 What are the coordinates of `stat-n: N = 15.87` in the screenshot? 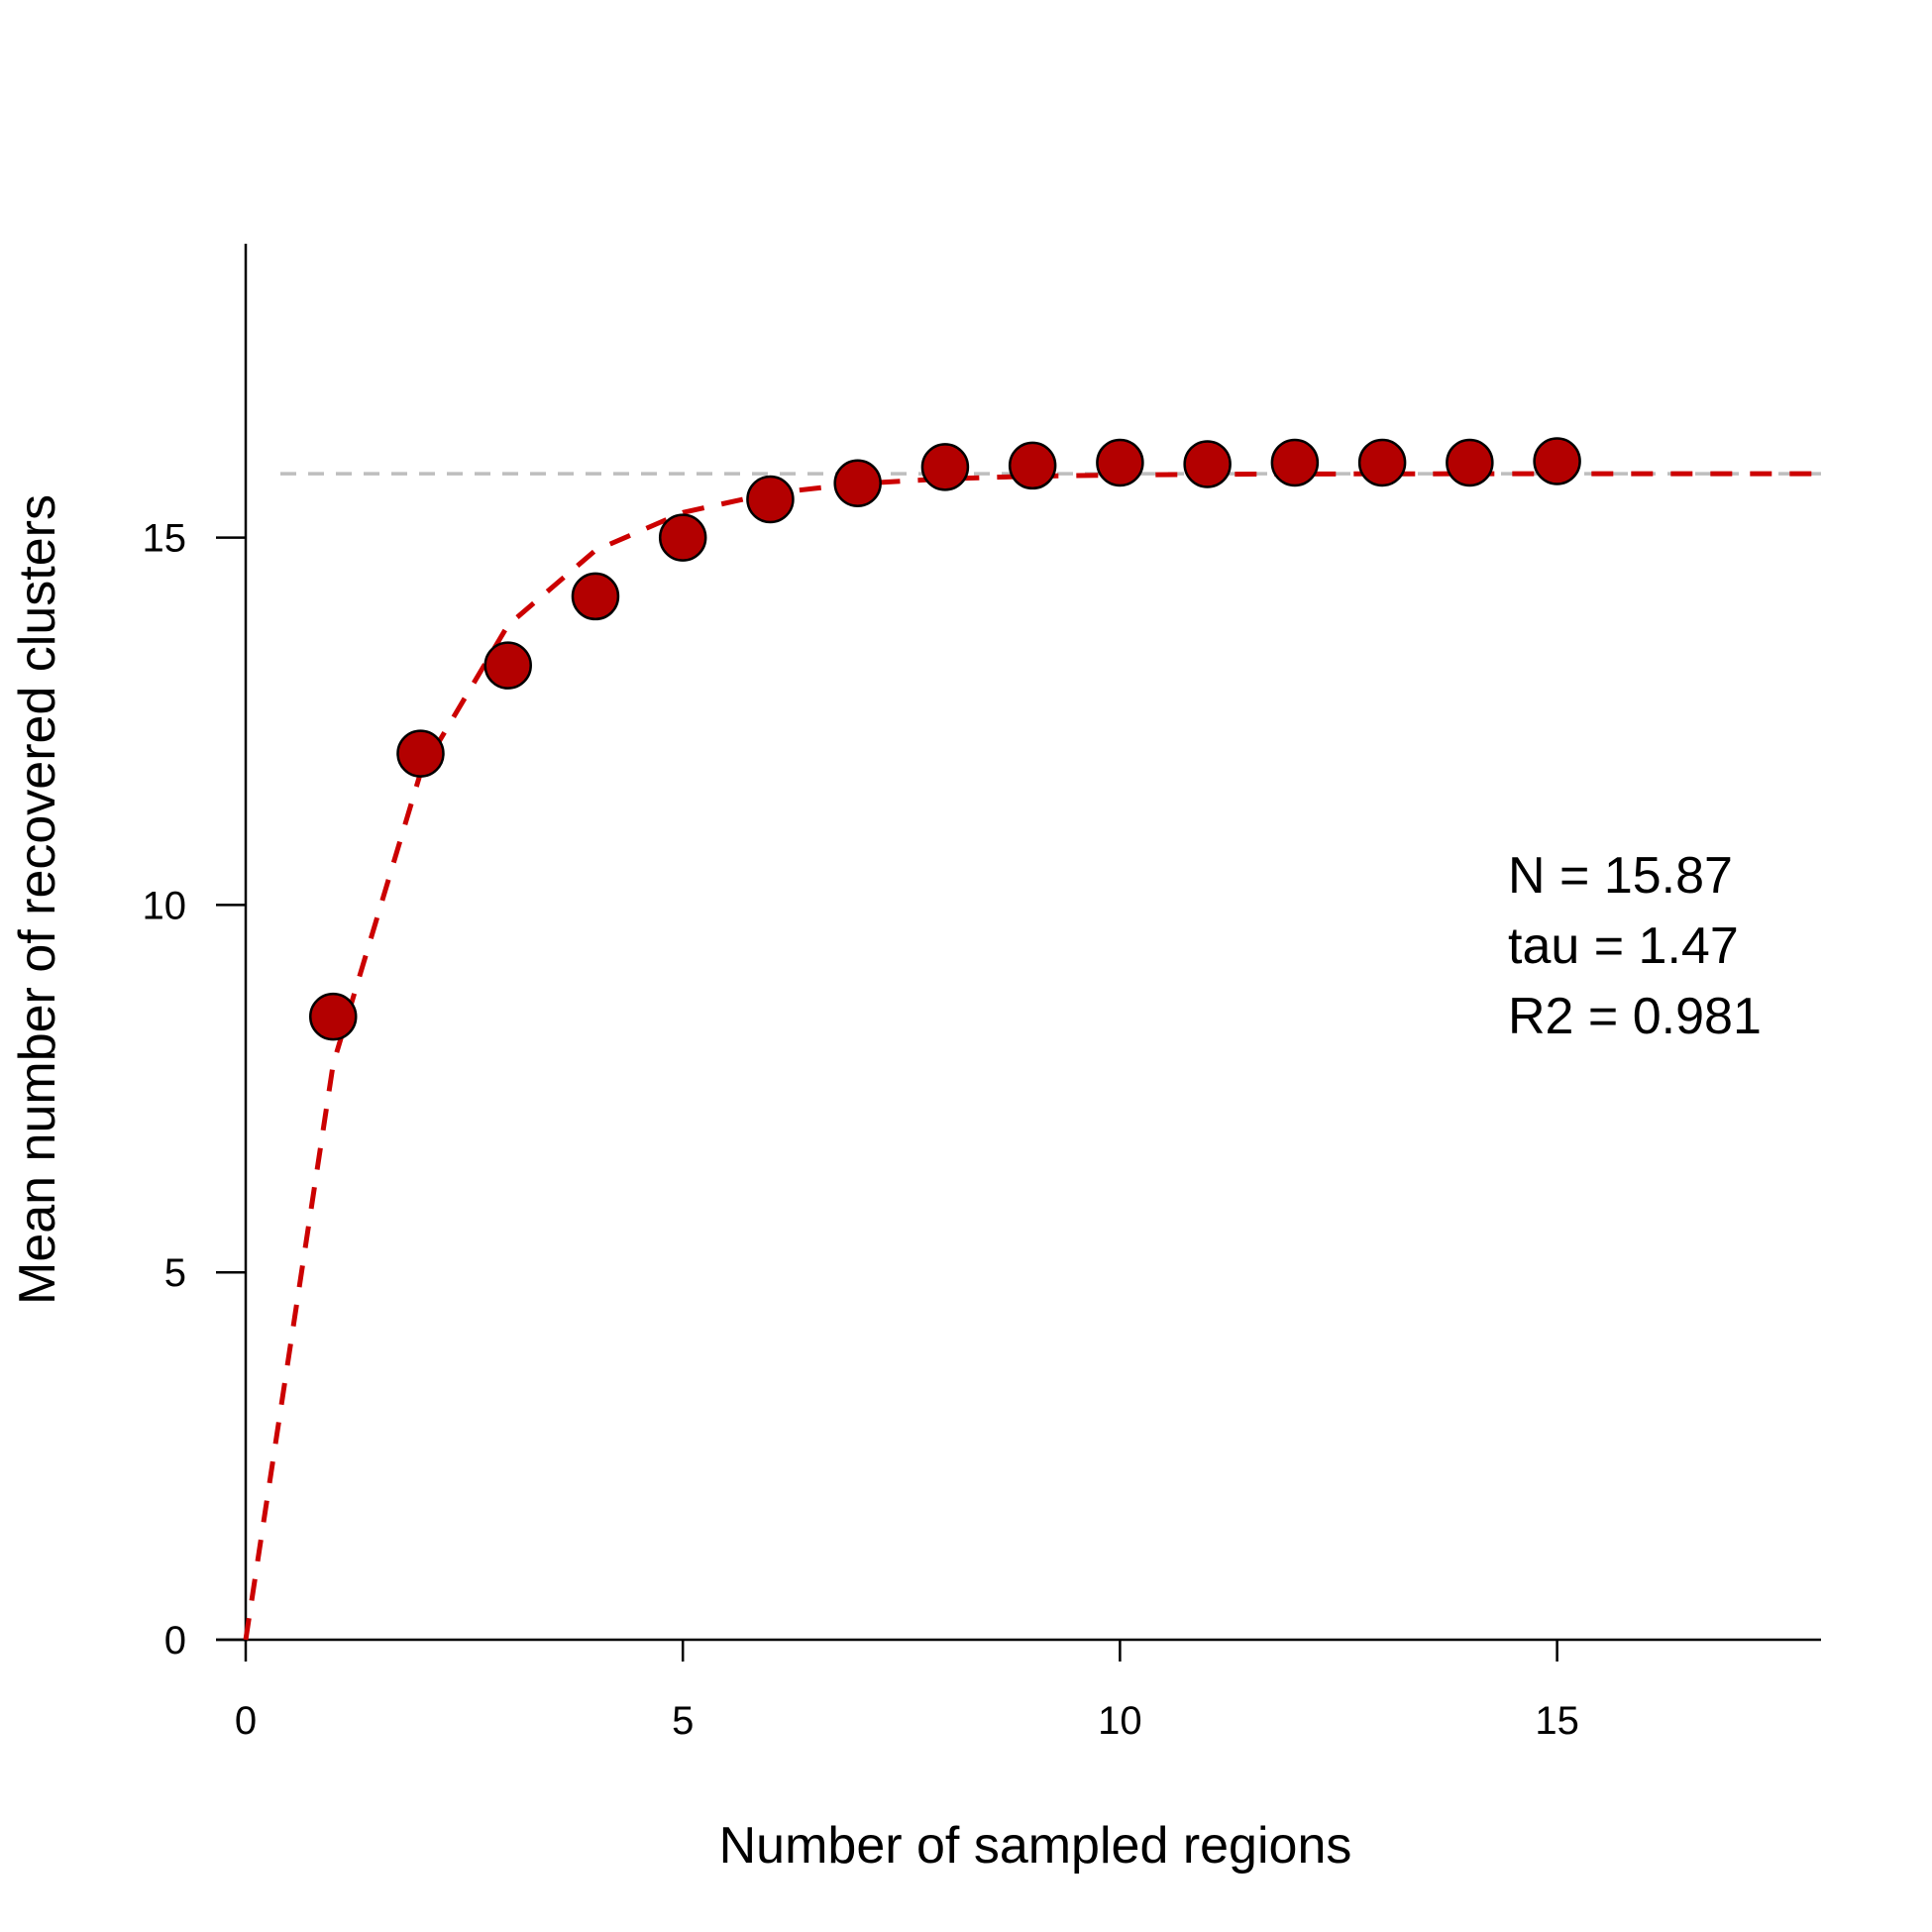 It's located at (1621, 876).